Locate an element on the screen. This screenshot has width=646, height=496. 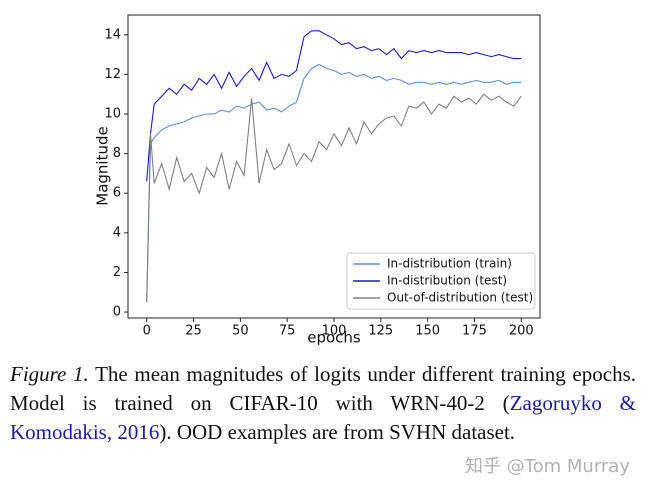
y-tick-label: 0 is located at coordinates (117, 312).